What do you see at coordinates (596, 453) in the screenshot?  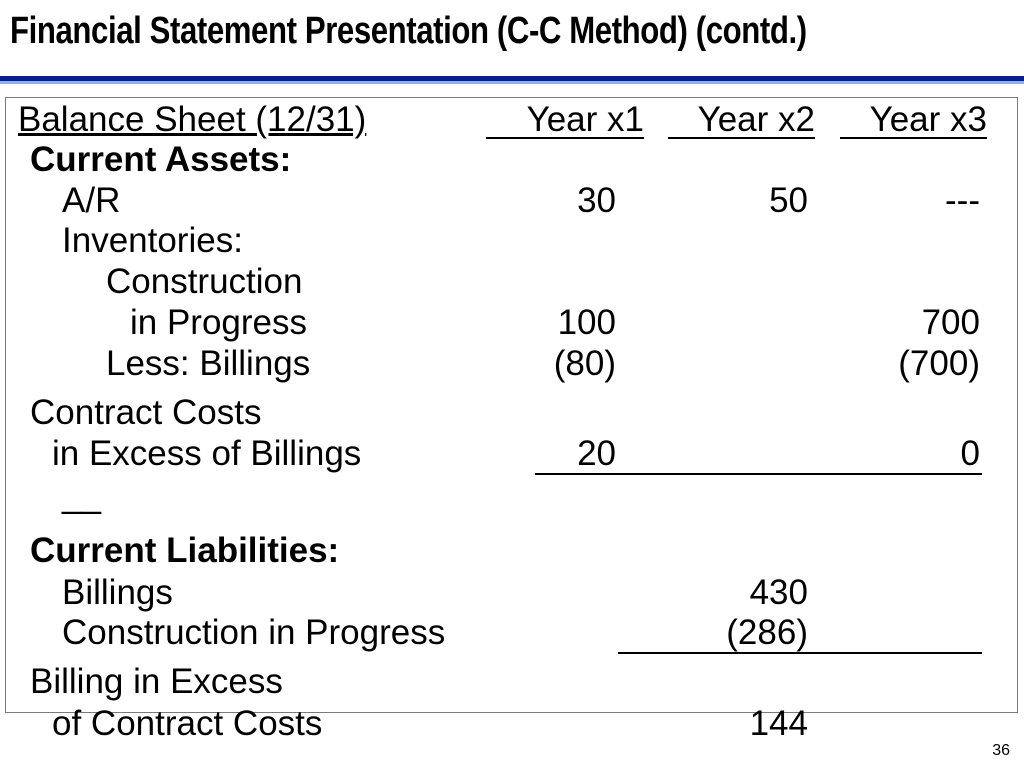 I see `contract-costs-value-x1: 20` at bounding box center [596, 453].